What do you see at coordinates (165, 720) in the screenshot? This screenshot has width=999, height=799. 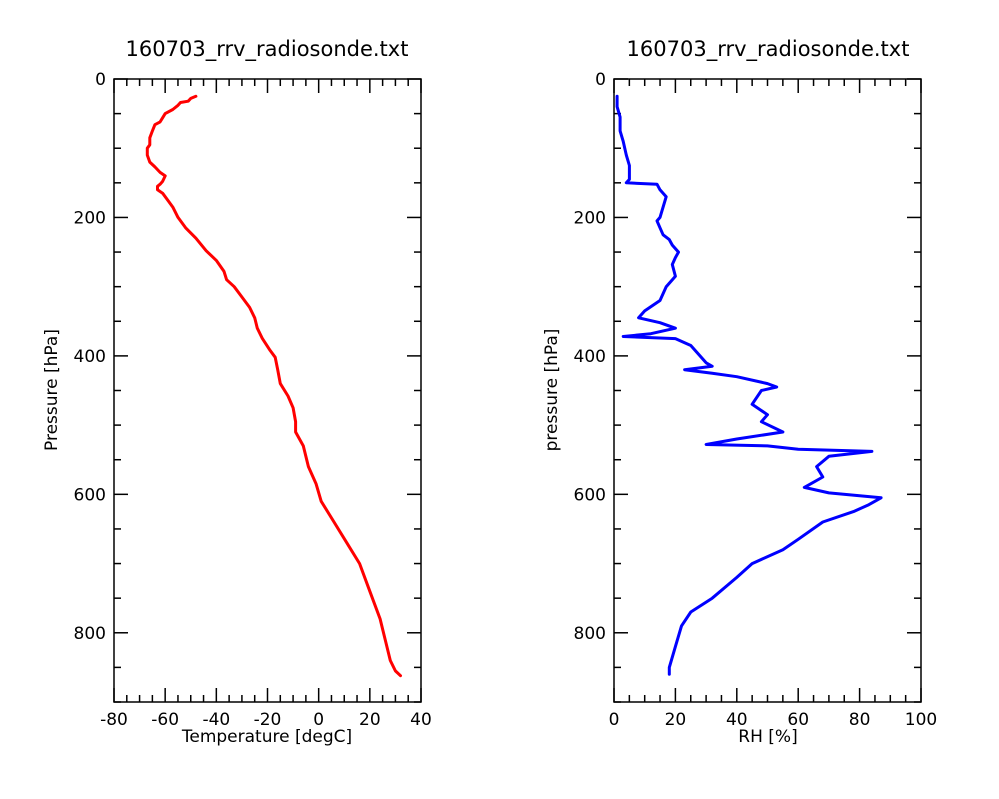 I see `x-tick-label: -60` at bounding box center [165, 720].